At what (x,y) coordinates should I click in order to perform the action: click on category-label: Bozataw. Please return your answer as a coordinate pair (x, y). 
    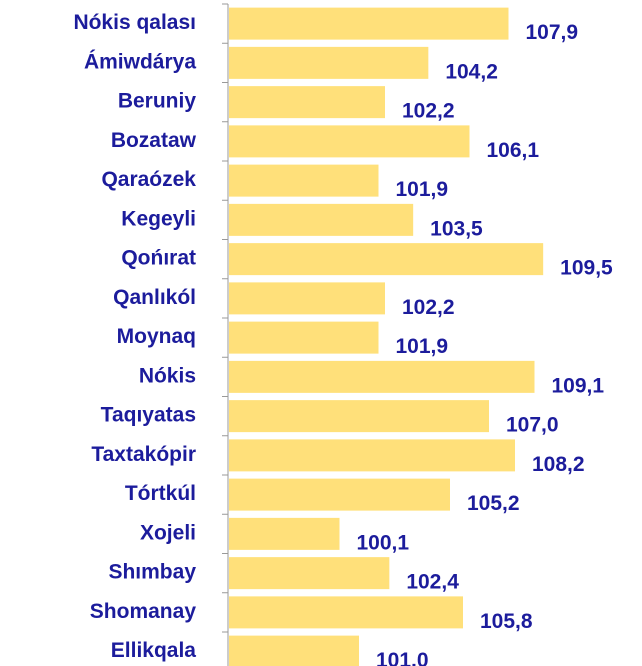
    Looking at the image, I should click on (154, 140).